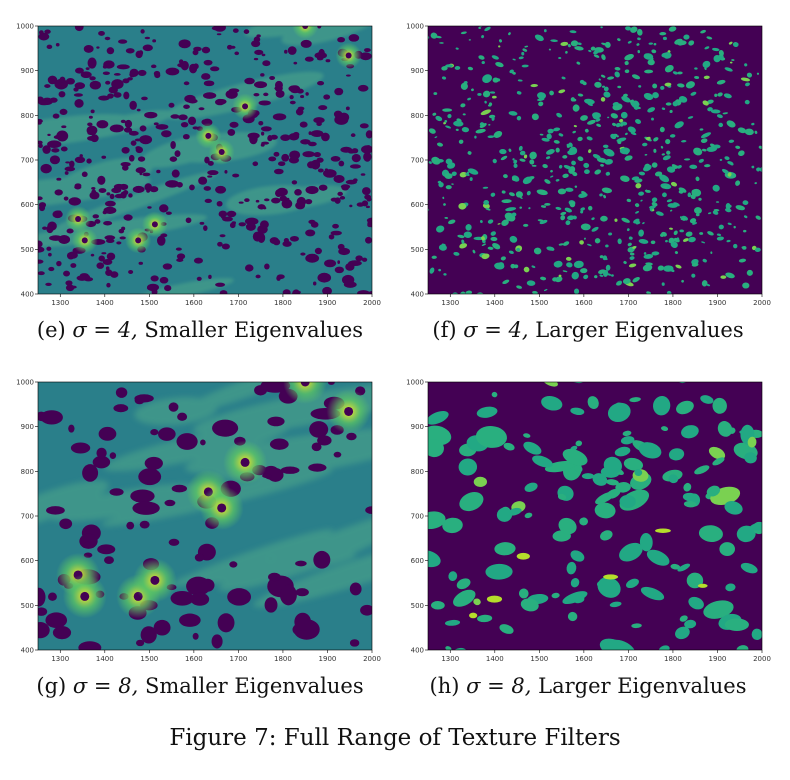 The image size is (790, 780). I want to click on caption-e-desc: Smaller Eigenvalues, so click(254, 330).